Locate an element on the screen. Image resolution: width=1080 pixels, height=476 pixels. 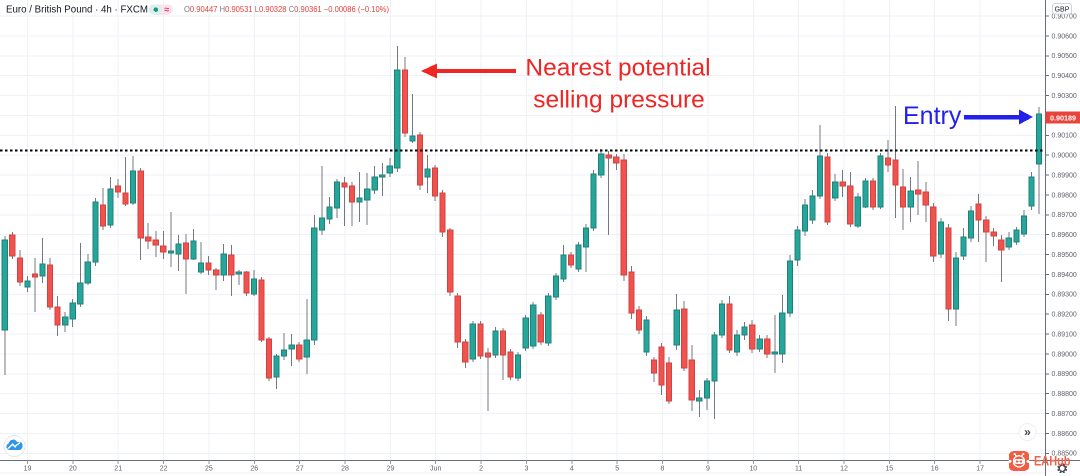
svg-text: 0.89500 is located at coordinates (1064, 255).